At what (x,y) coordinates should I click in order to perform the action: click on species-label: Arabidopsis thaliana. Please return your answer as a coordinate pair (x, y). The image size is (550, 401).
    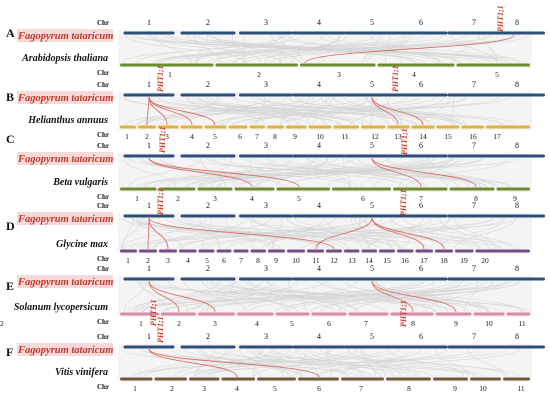
    Looking at the image, I should click on (64, 58).